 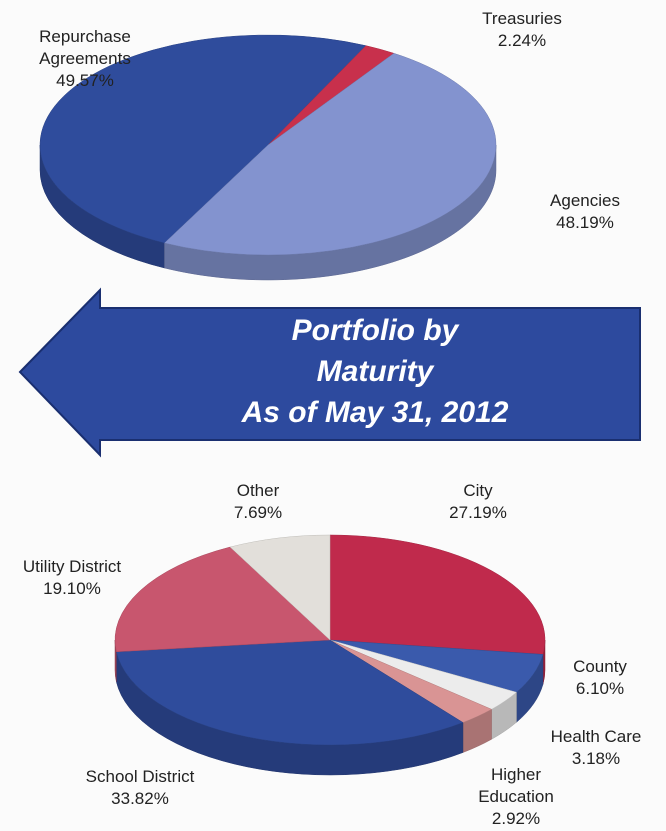 I want to click on slice-label: Treasuries 2.24%, so click(x=522, y=30).